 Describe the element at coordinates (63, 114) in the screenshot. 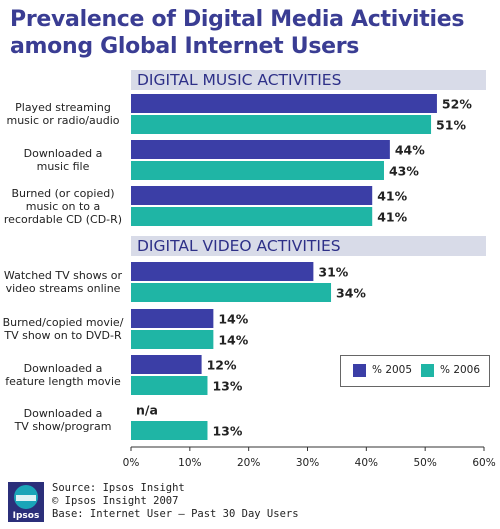

I see `category-label: Played streaming music or radio/audio` at that location.